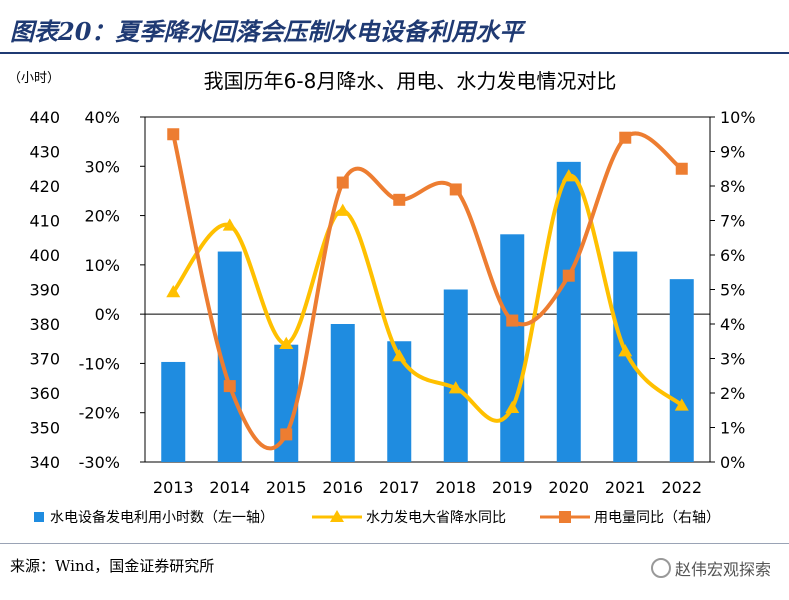  I want to click on power-point-2017, so click(399, 199).